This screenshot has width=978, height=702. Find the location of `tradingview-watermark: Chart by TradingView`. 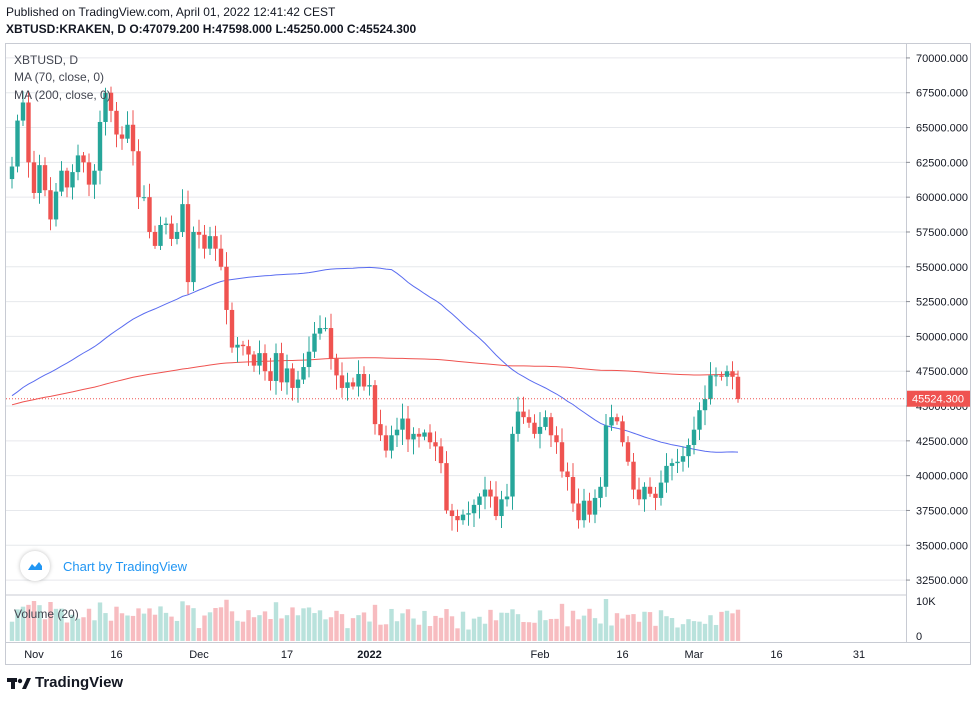

tradingview-watermark: Chart by TradingView is located at coordinates (103, 566).